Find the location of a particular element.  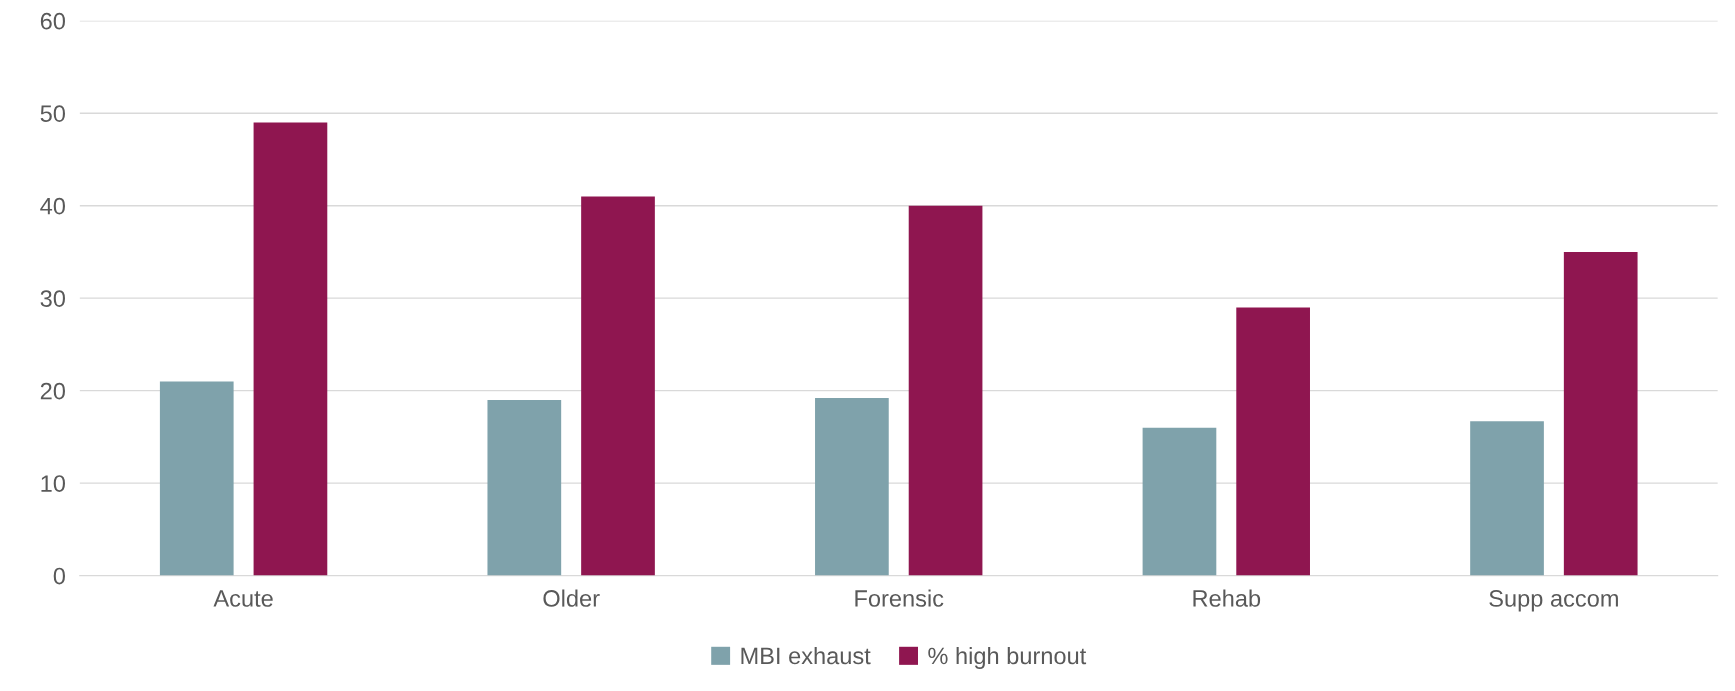

y-tick-label: 60 is located at coordinates (52, 21).